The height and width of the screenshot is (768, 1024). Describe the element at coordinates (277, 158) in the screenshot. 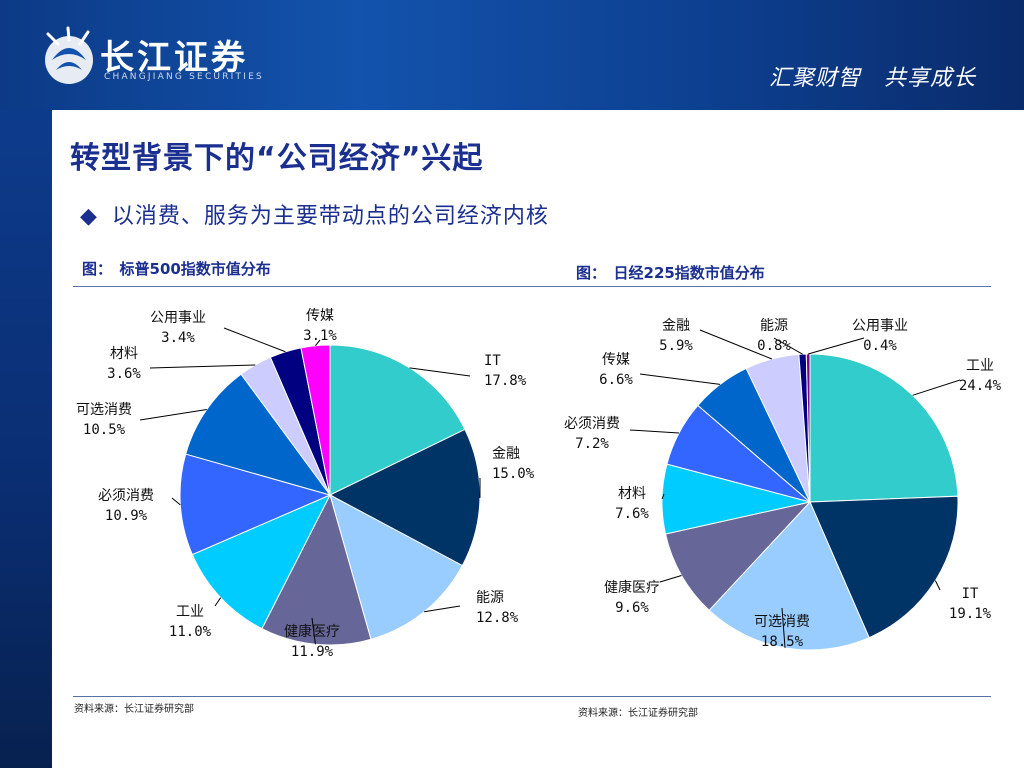

I see `slide-title: 转型背景下的“公司经济”兴起` at that location.